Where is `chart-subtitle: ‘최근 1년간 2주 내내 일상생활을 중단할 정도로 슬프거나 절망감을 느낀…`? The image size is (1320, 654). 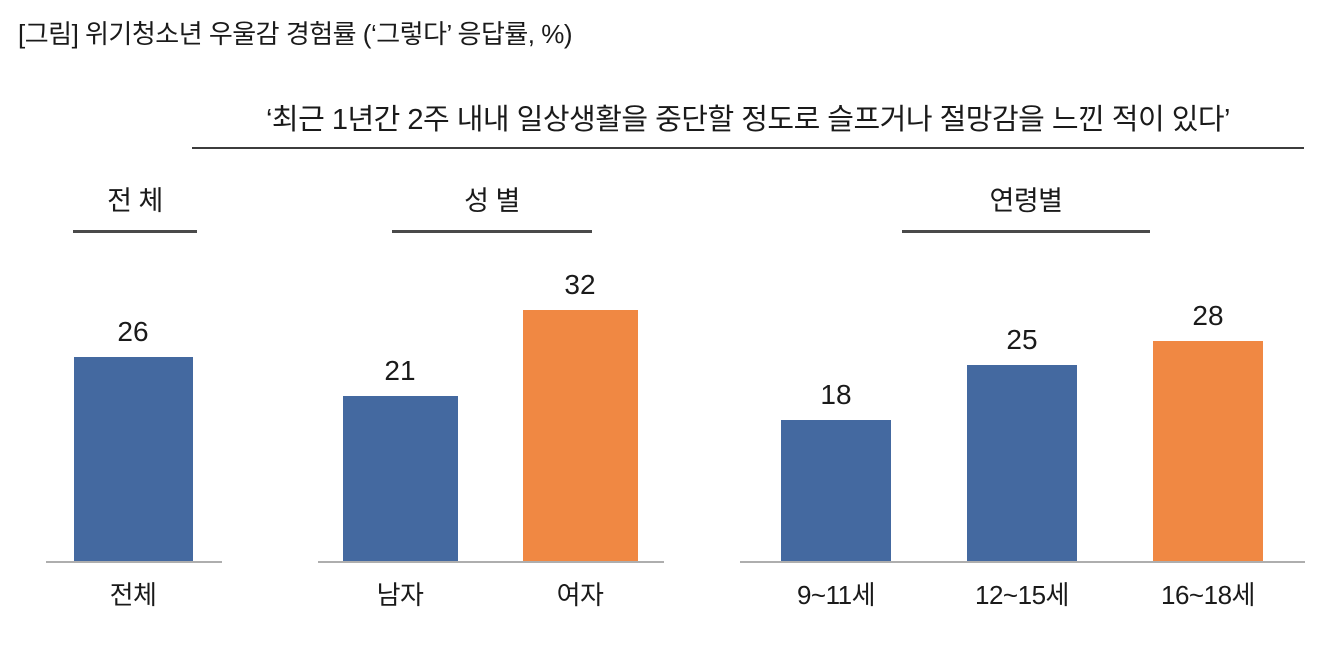
chart-subtitle: ‘최근 1년간 2주 내내 일상생활을 중단할 정도로 슬프거나 절망감을 느낀… is located at coordinates (748, 122).